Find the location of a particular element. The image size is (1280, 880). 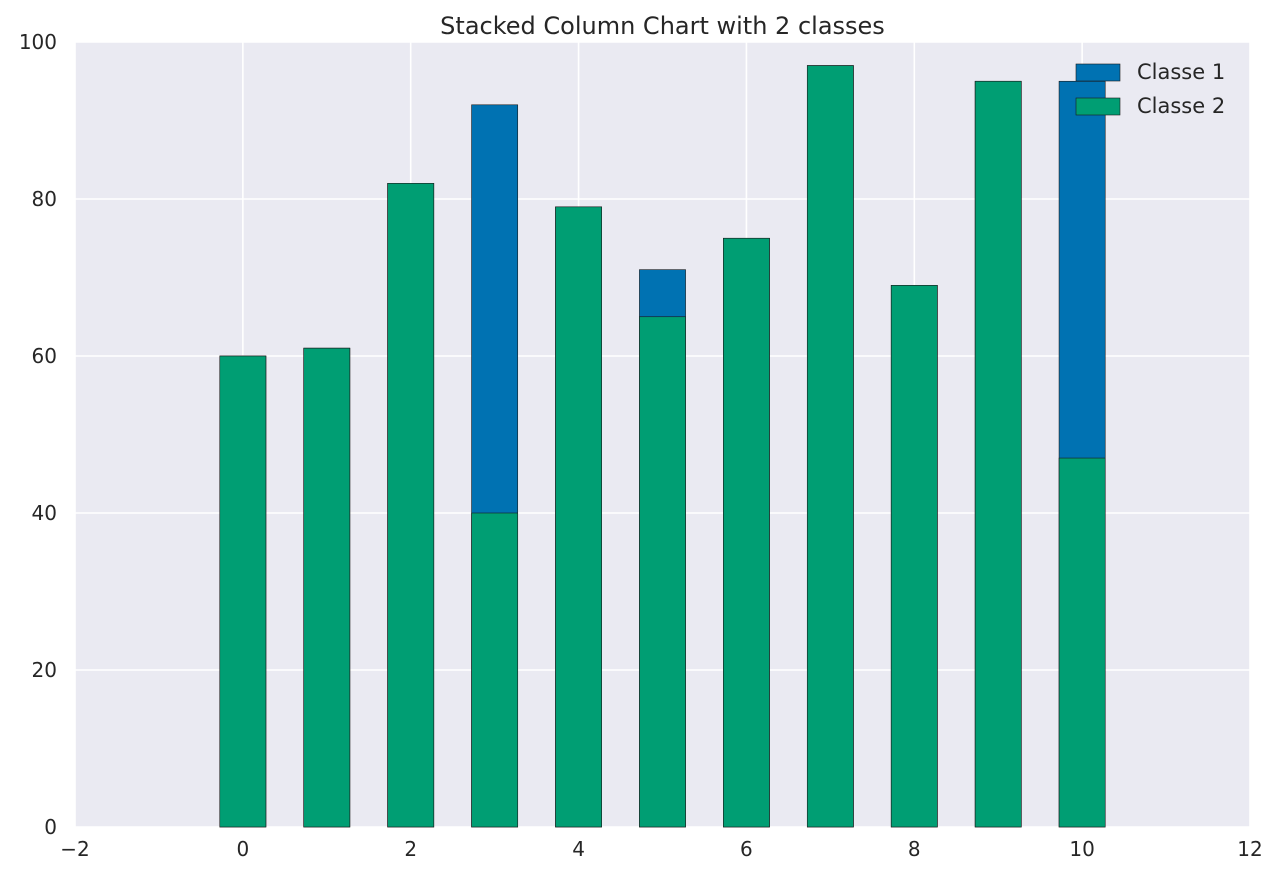

legend-label: Classe 2 is located at coordinates (1181, 106).